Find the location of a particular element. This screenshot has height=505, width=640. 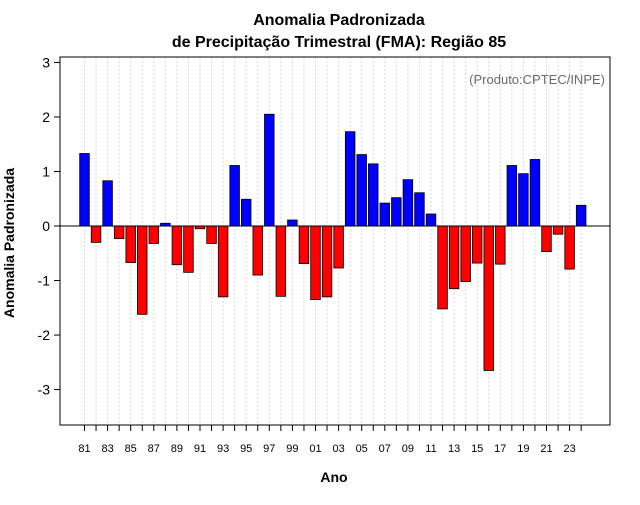

bar-1981 is located at coordinates (84, 190).